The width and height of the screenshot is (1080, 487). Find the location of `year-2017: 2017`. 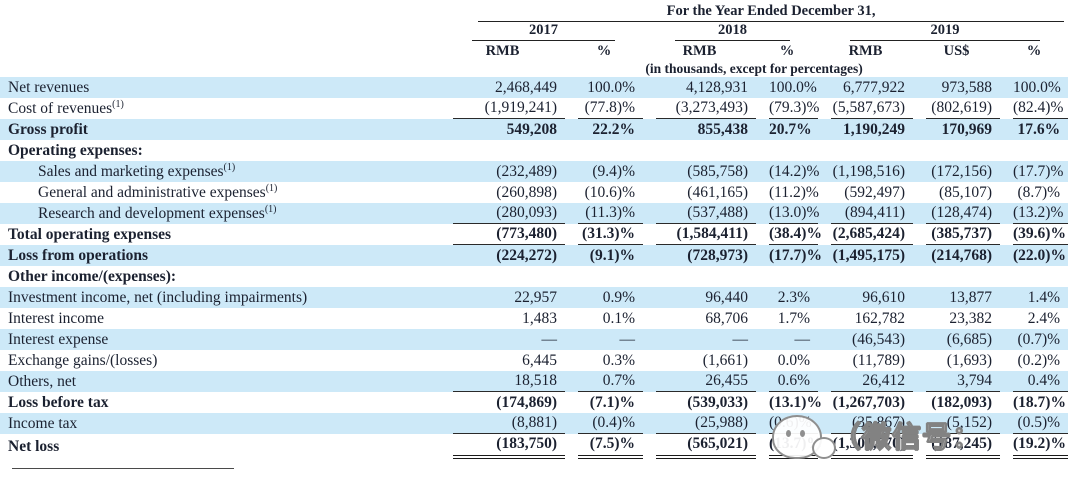

year-2017: 2017 is located at coordinates (543, 31).